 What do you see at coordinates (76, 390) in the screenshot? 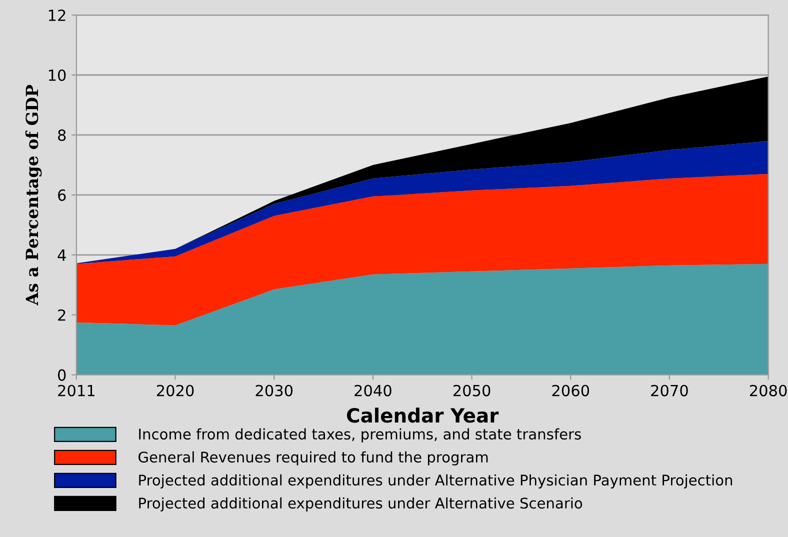
I see `x-tick-label: 2011` at bounding box center [76, 390].